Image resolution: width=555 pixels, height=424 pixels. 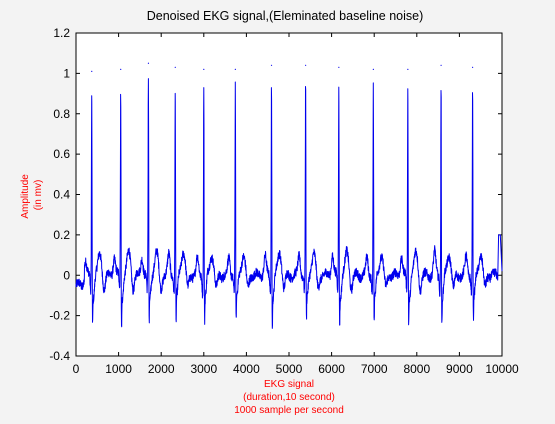 I want to click on x-axis-label-line-1: EKG signal, so click(x=289, y=384).